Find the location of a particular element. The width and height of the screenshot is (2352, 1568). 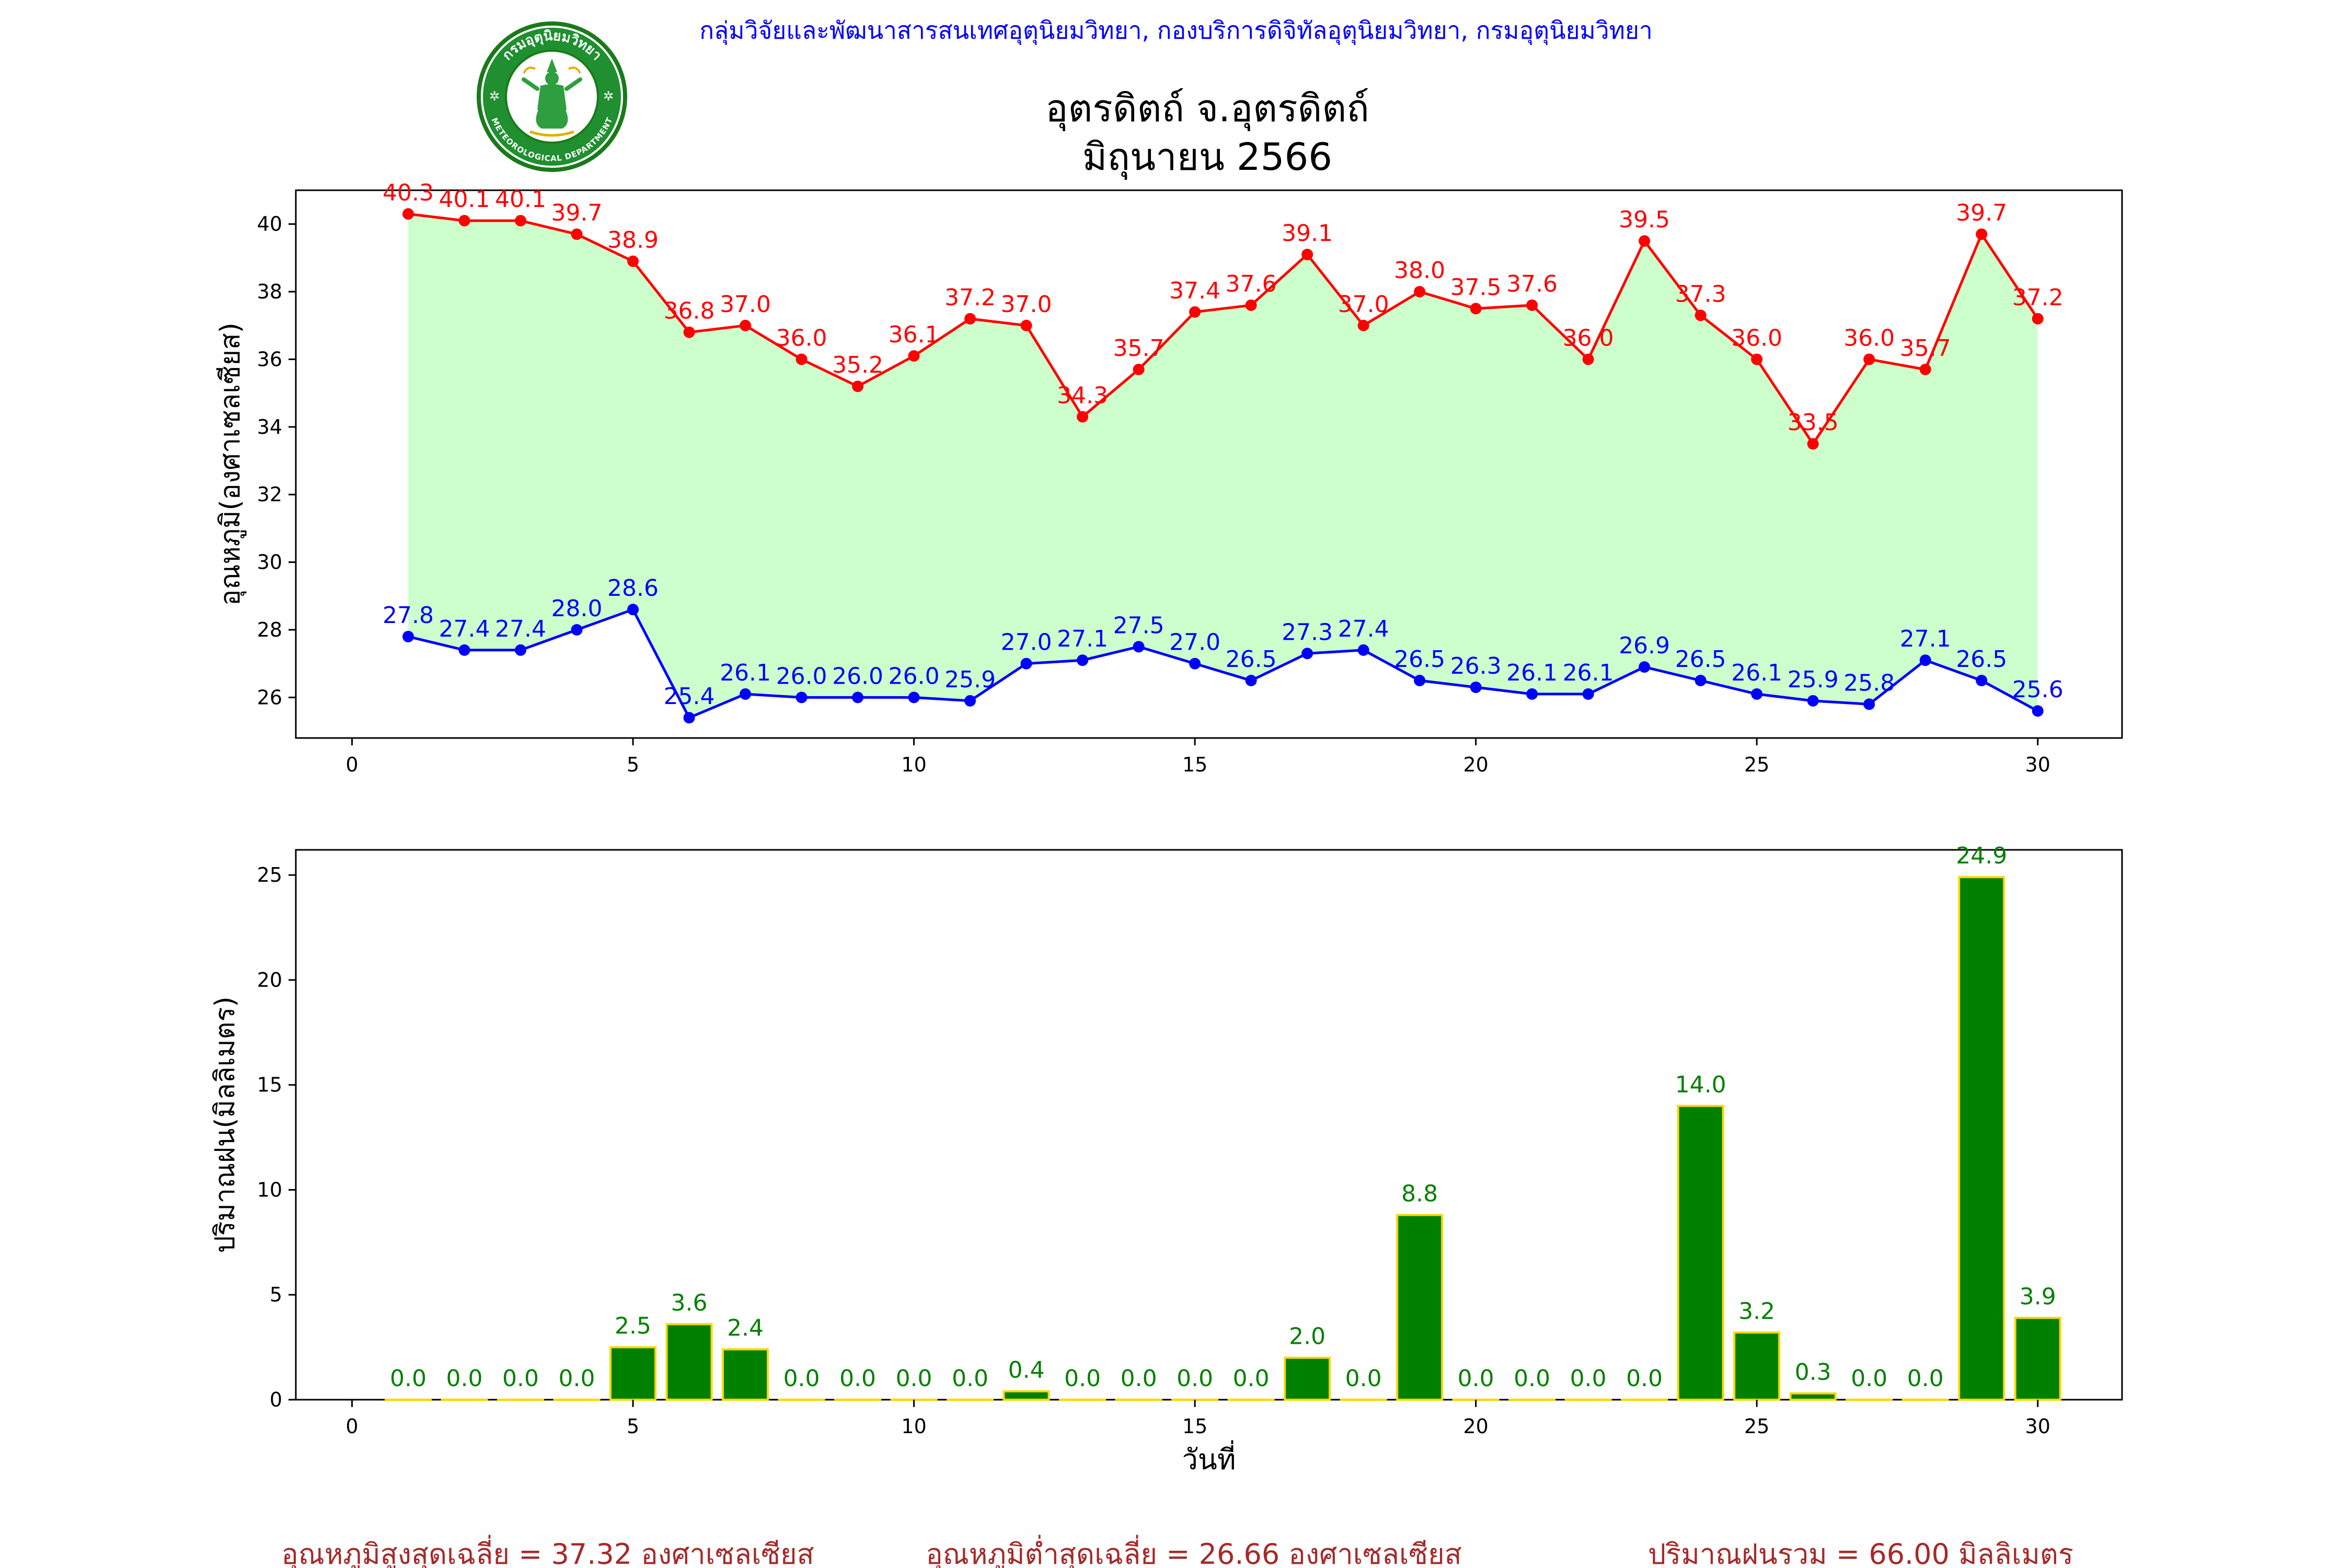

max-temperature-data-label: 40.3 is located at coordinates (408, 192).